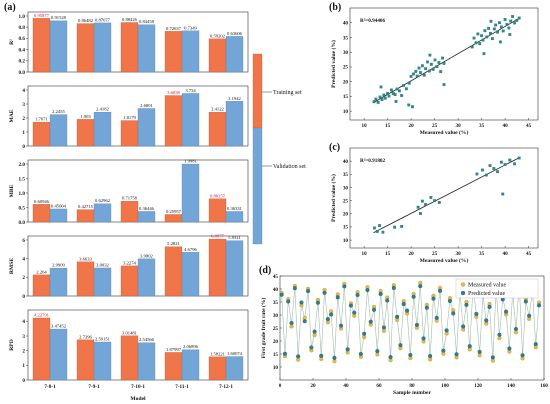 The width and height of the screenshot is (550, 404). What do you see at coordinates (276, 290) in the screenshot?
I see `y-tick-label: 40` at bounding box center [276, 290].